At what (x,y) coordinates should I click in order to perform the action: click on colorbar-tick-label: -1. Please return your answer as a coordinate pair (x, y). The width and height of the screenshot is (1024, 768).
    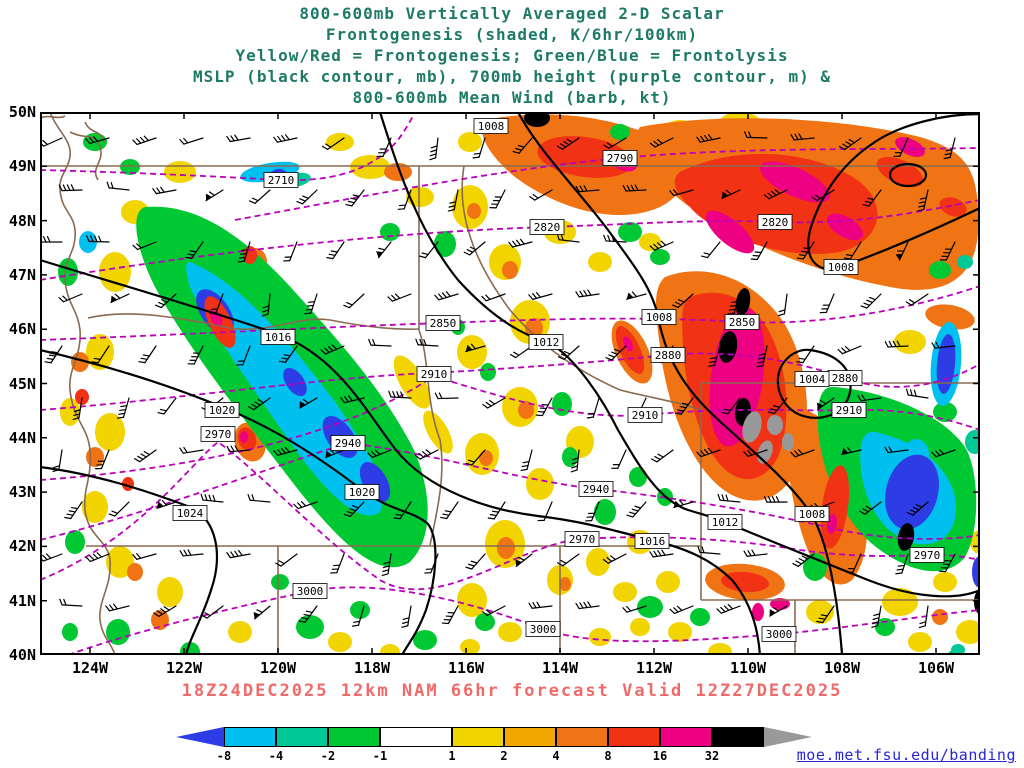
    Looking at the image, I should click on (380, 756).